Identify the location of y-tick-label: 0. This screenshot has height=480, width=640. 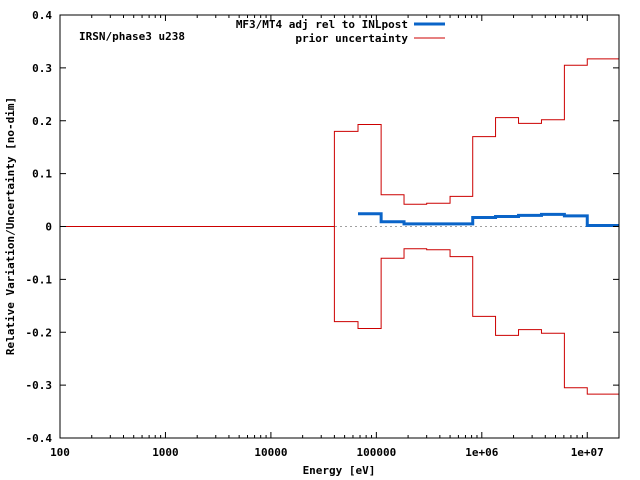
(48, 227).